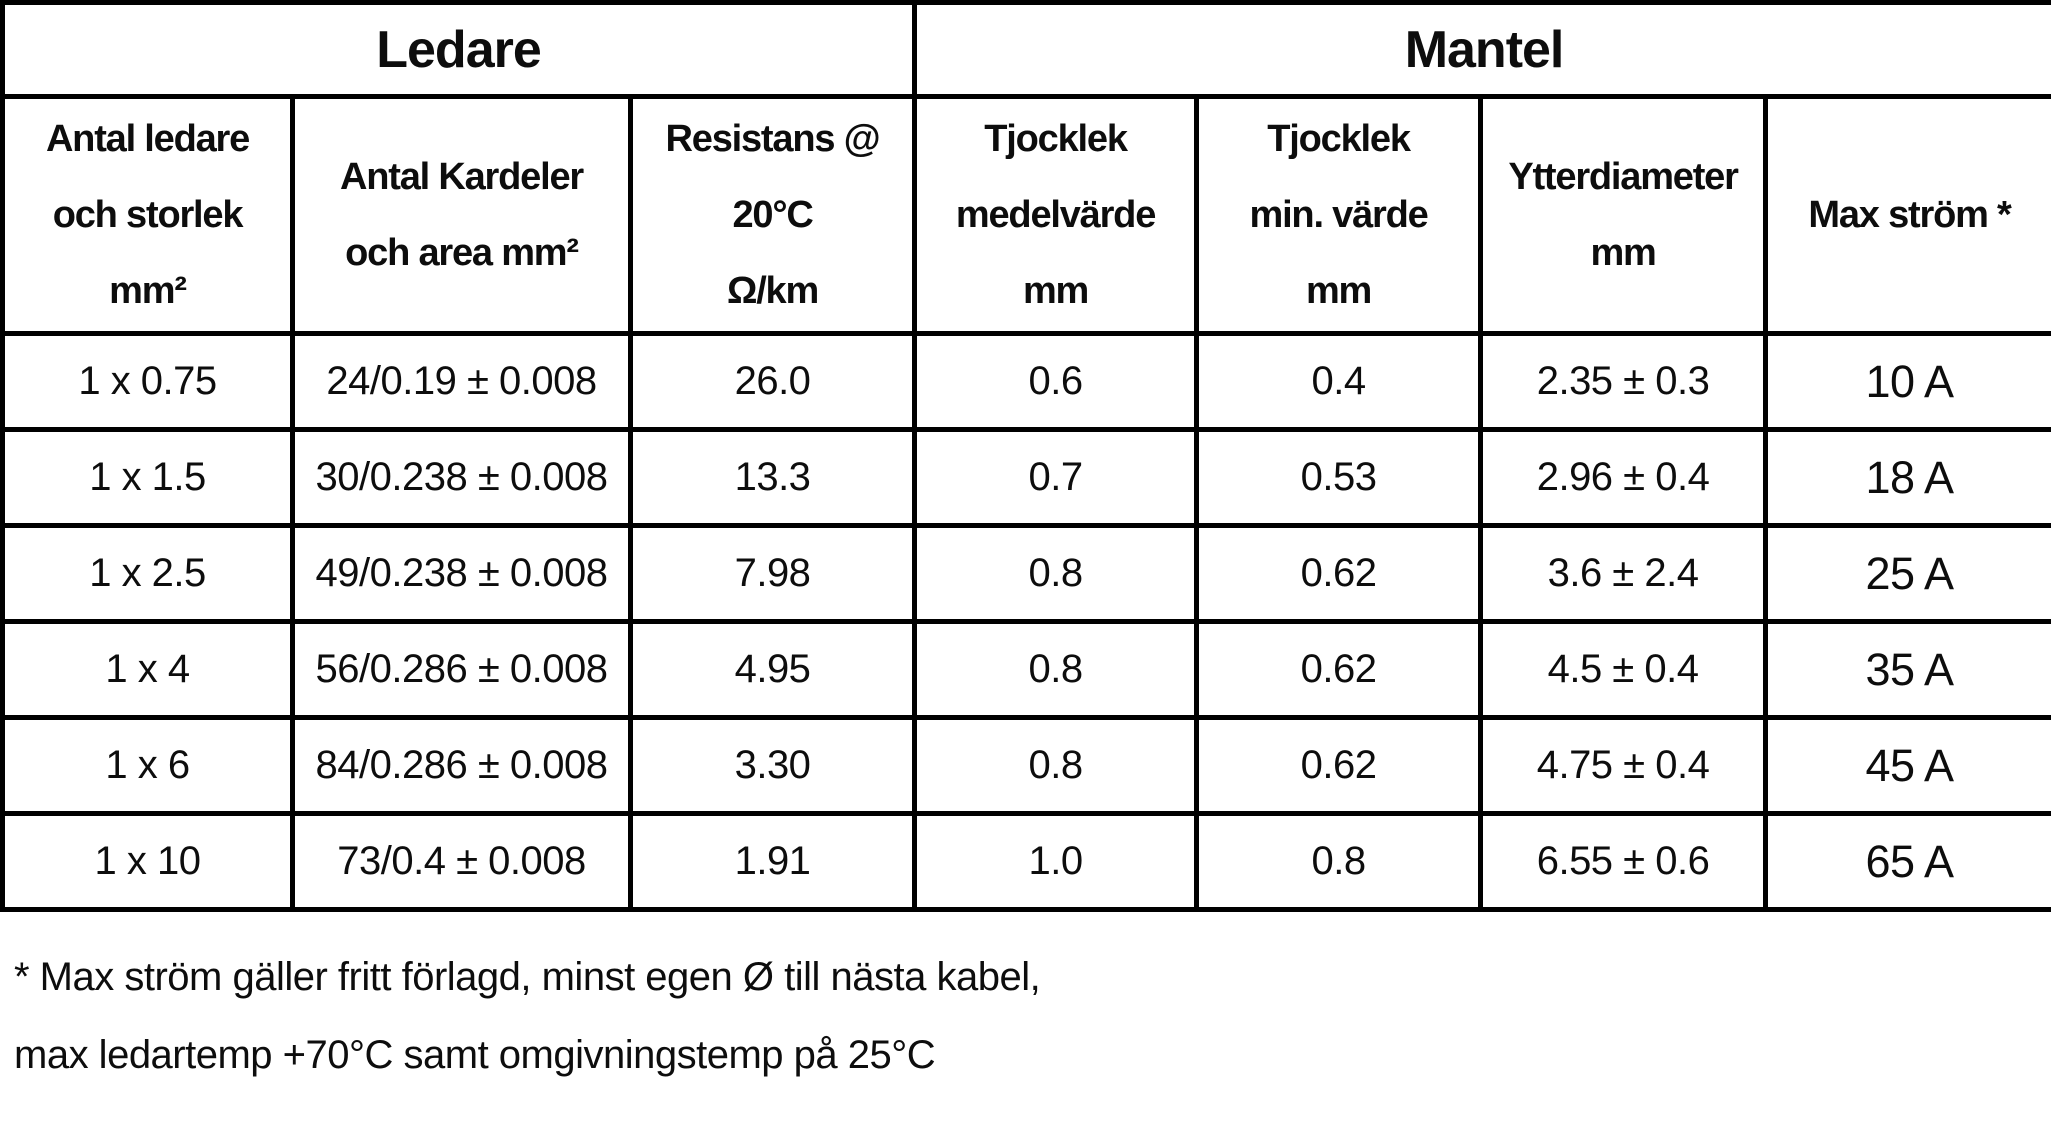 The image size is (2051, 1126). Describe the element at coordinates (772, 381) in the screenshot. I see `cell-resistans: 26.0` at that location.